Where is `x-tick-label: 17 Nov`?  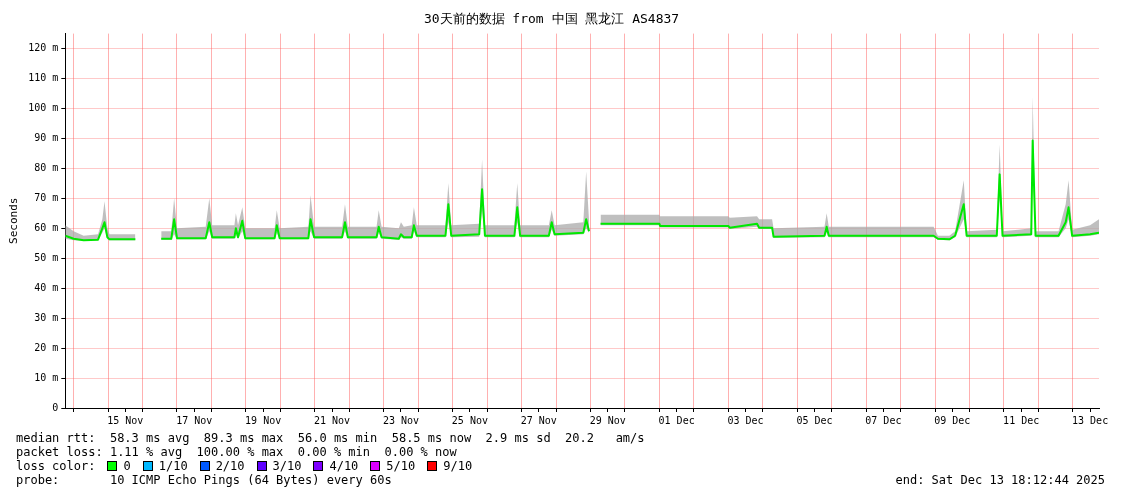 x-tick-label: 17 Nov is located at coordinates (194, 420).